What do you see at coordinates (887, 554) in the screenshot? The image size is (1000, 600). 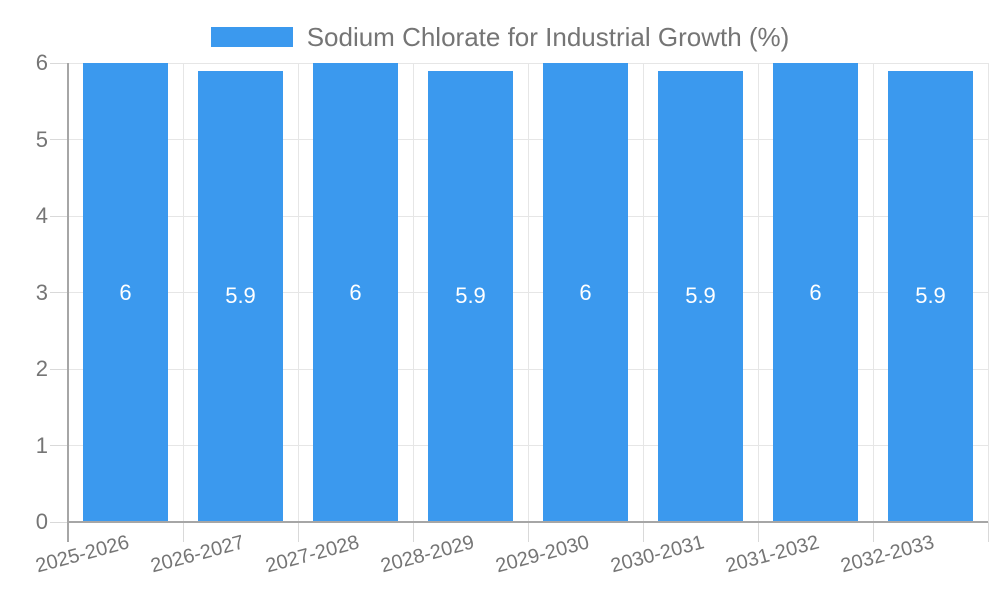 I see `x-axis-label: 2032-2033` at bounding box center [887, 554].